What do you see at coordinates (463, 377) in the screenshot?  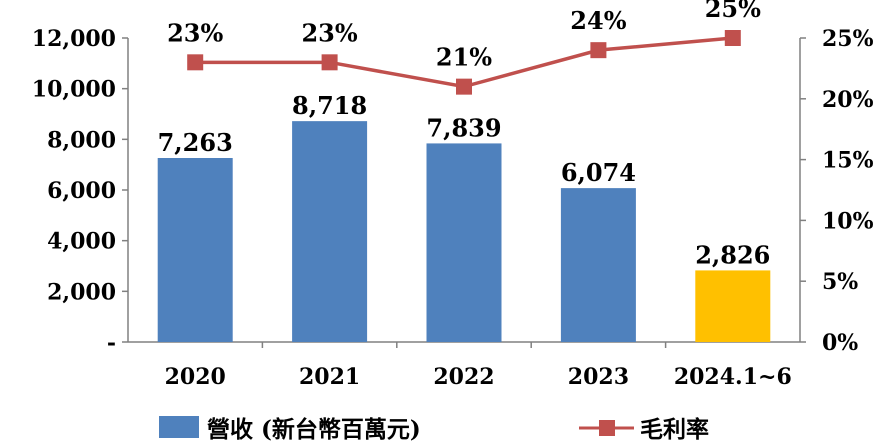 I see `x-tick-label: 2022` at bounding box center [463, 377].